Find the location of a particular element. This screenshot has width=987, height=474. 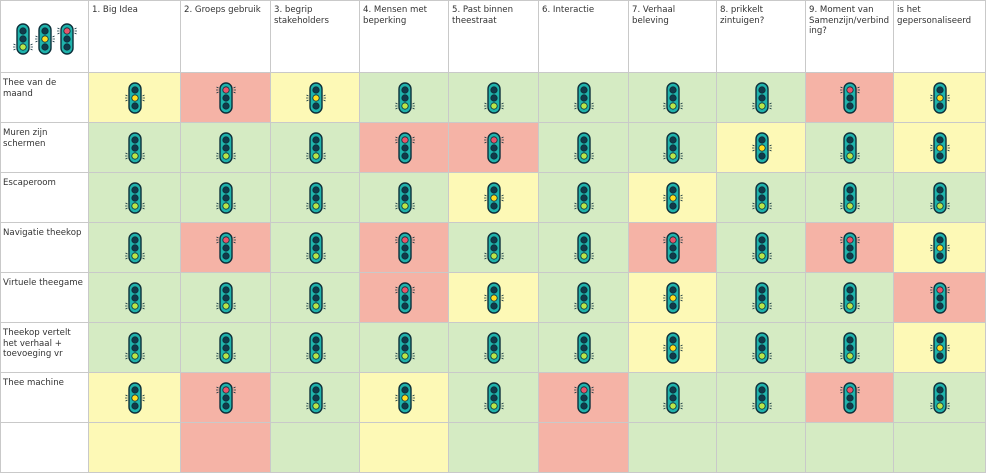

traffic-light-yellow-icon is located at coordinates (405, 398).